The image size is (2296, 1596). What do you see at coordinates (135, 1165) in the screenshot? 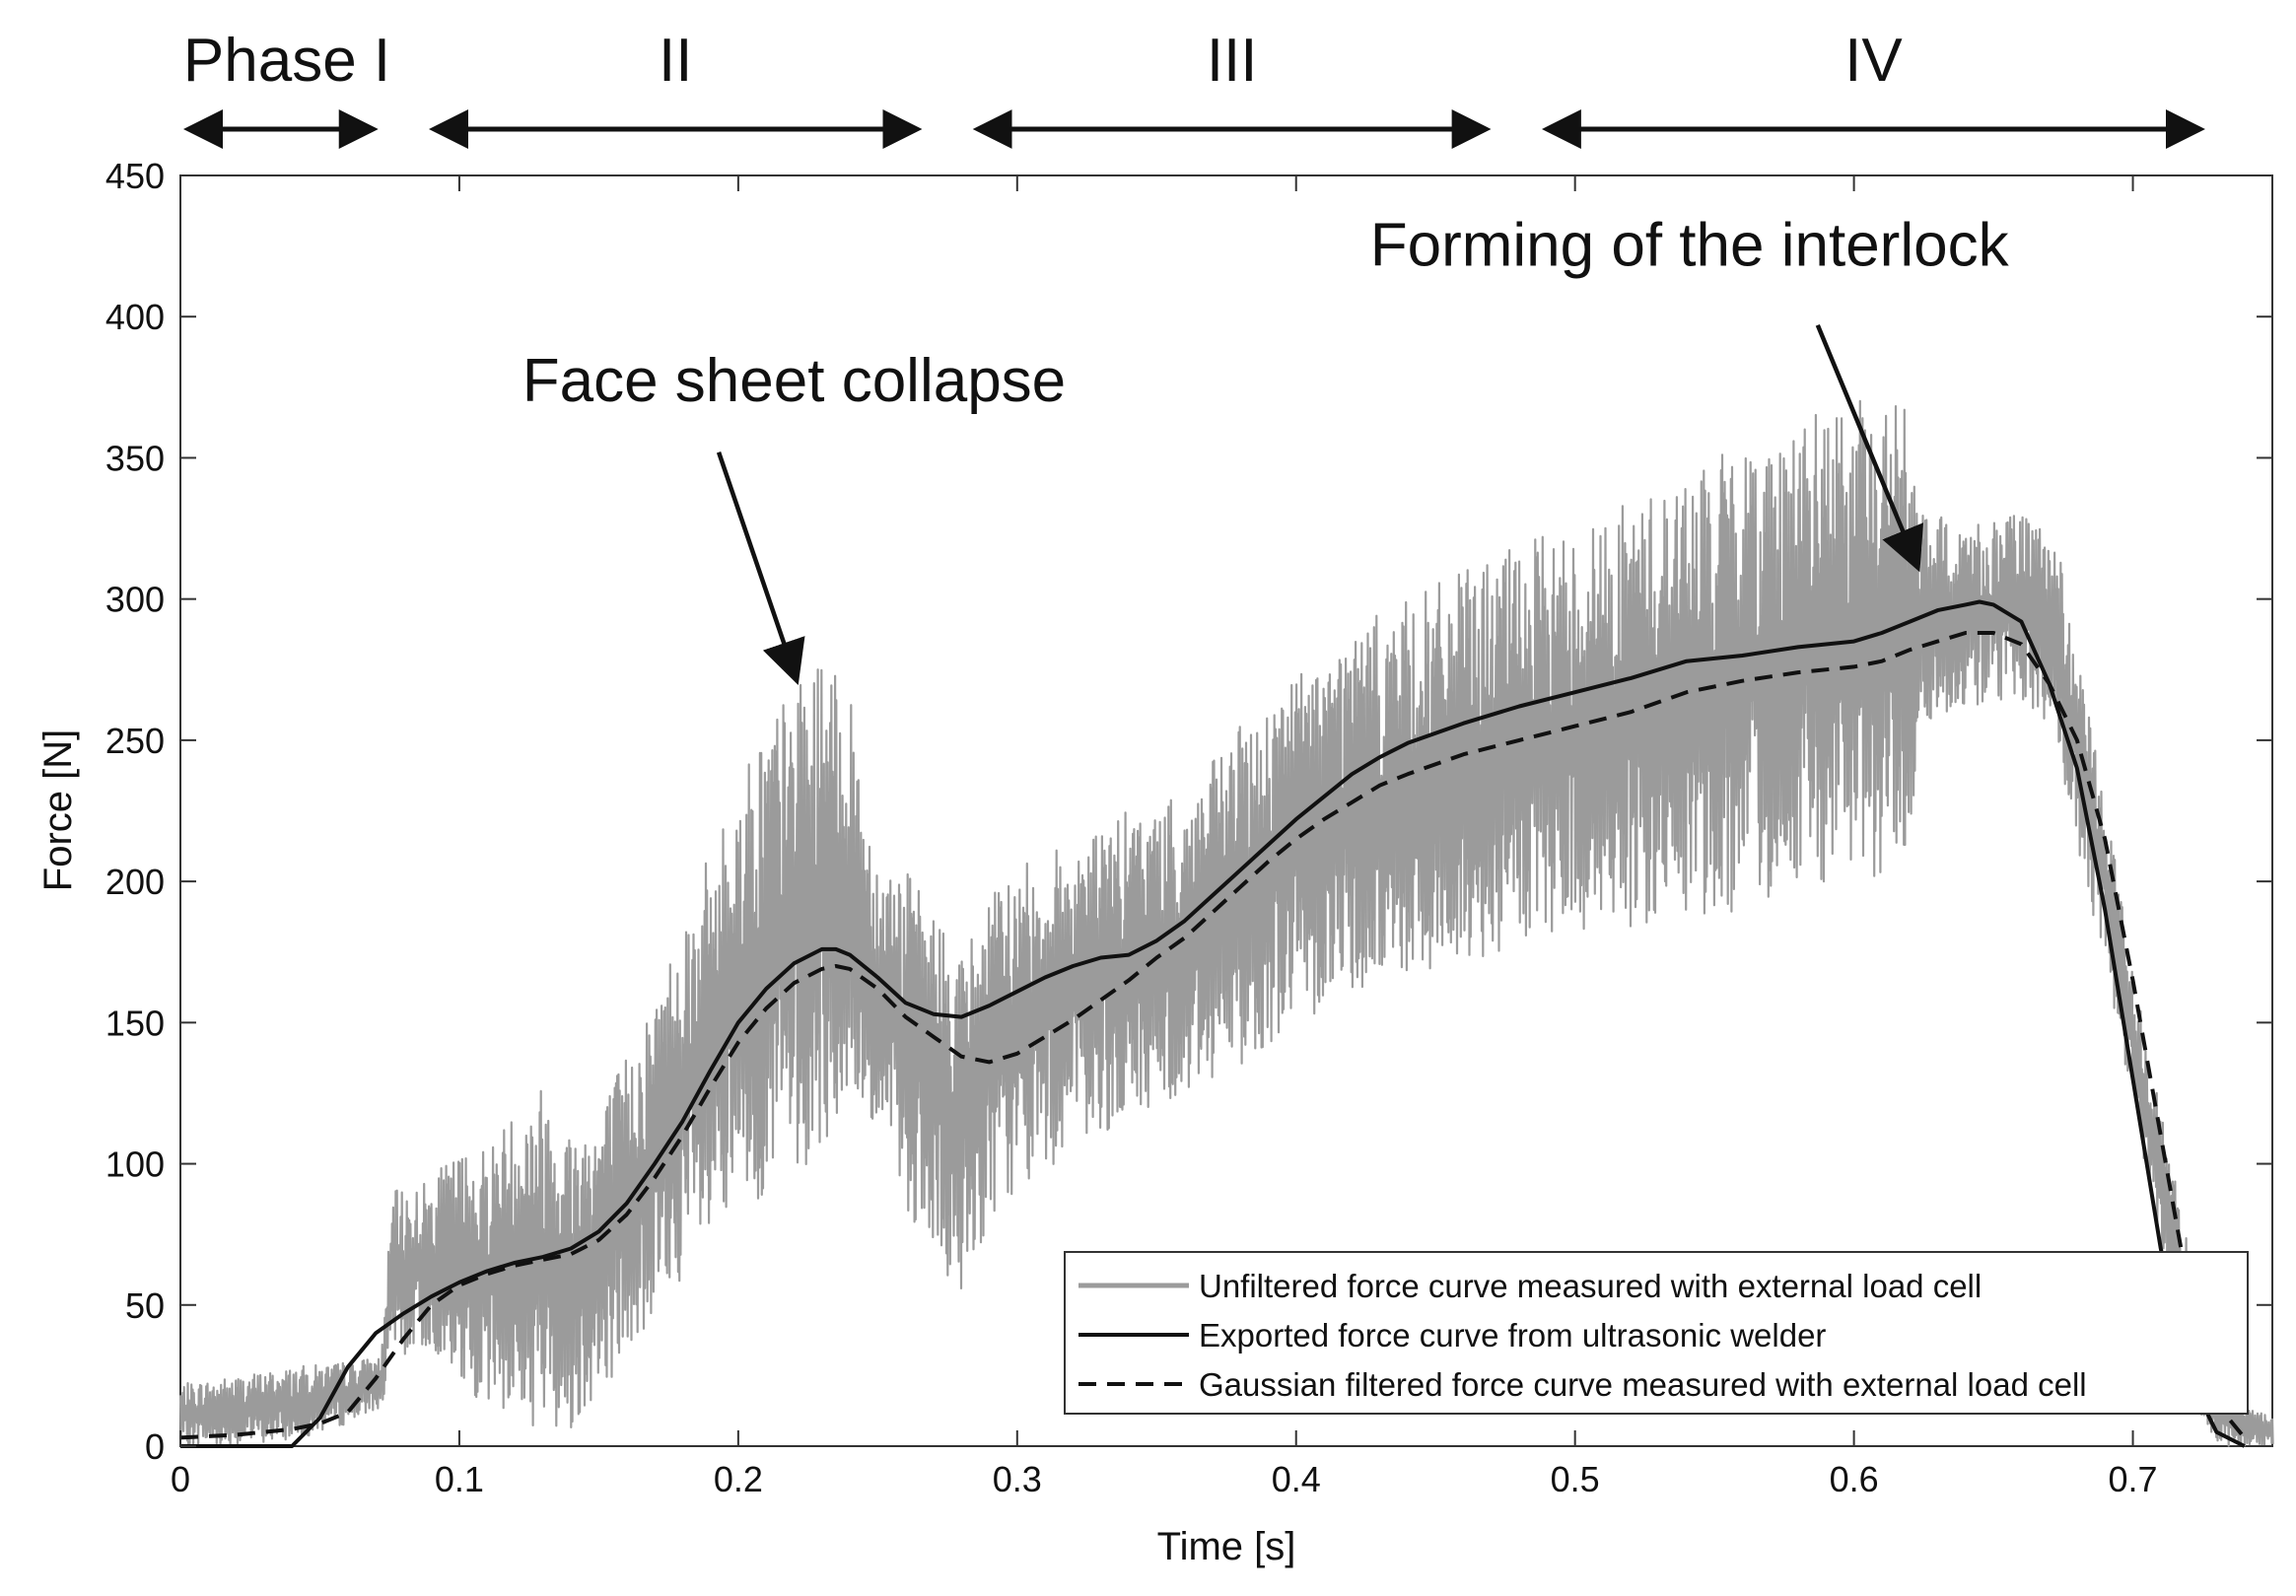
I see `y-tick-label: 100` at bounding box center [135, 1165].